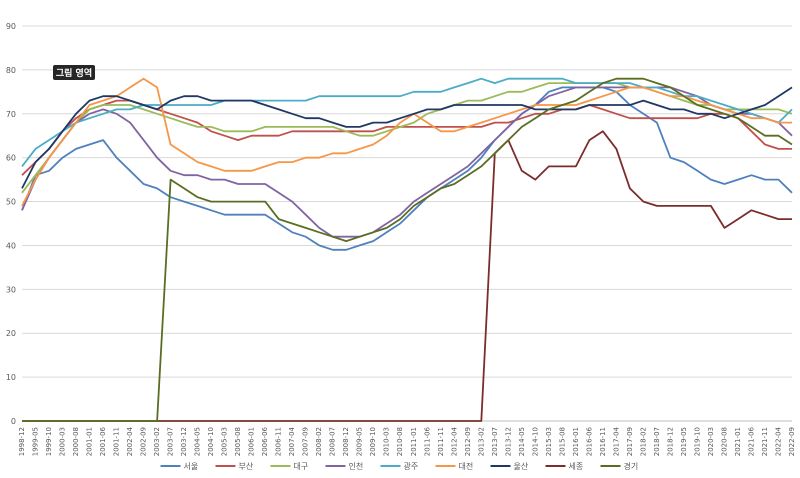  What do you see at coordinates (238, 441) in the screenshot?
I see `x-tick-label: 2005-08` at bounding box center [238, 441].